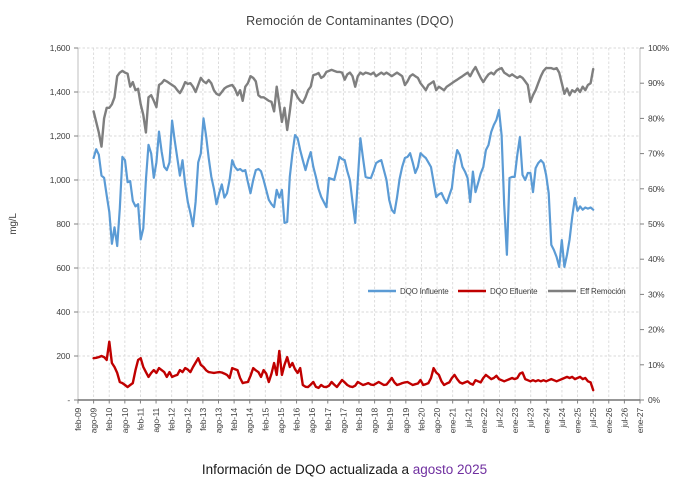 The height and width of the screenshot is (498, 689). I want to click on svg-text: jul-21, so click(468, 418).